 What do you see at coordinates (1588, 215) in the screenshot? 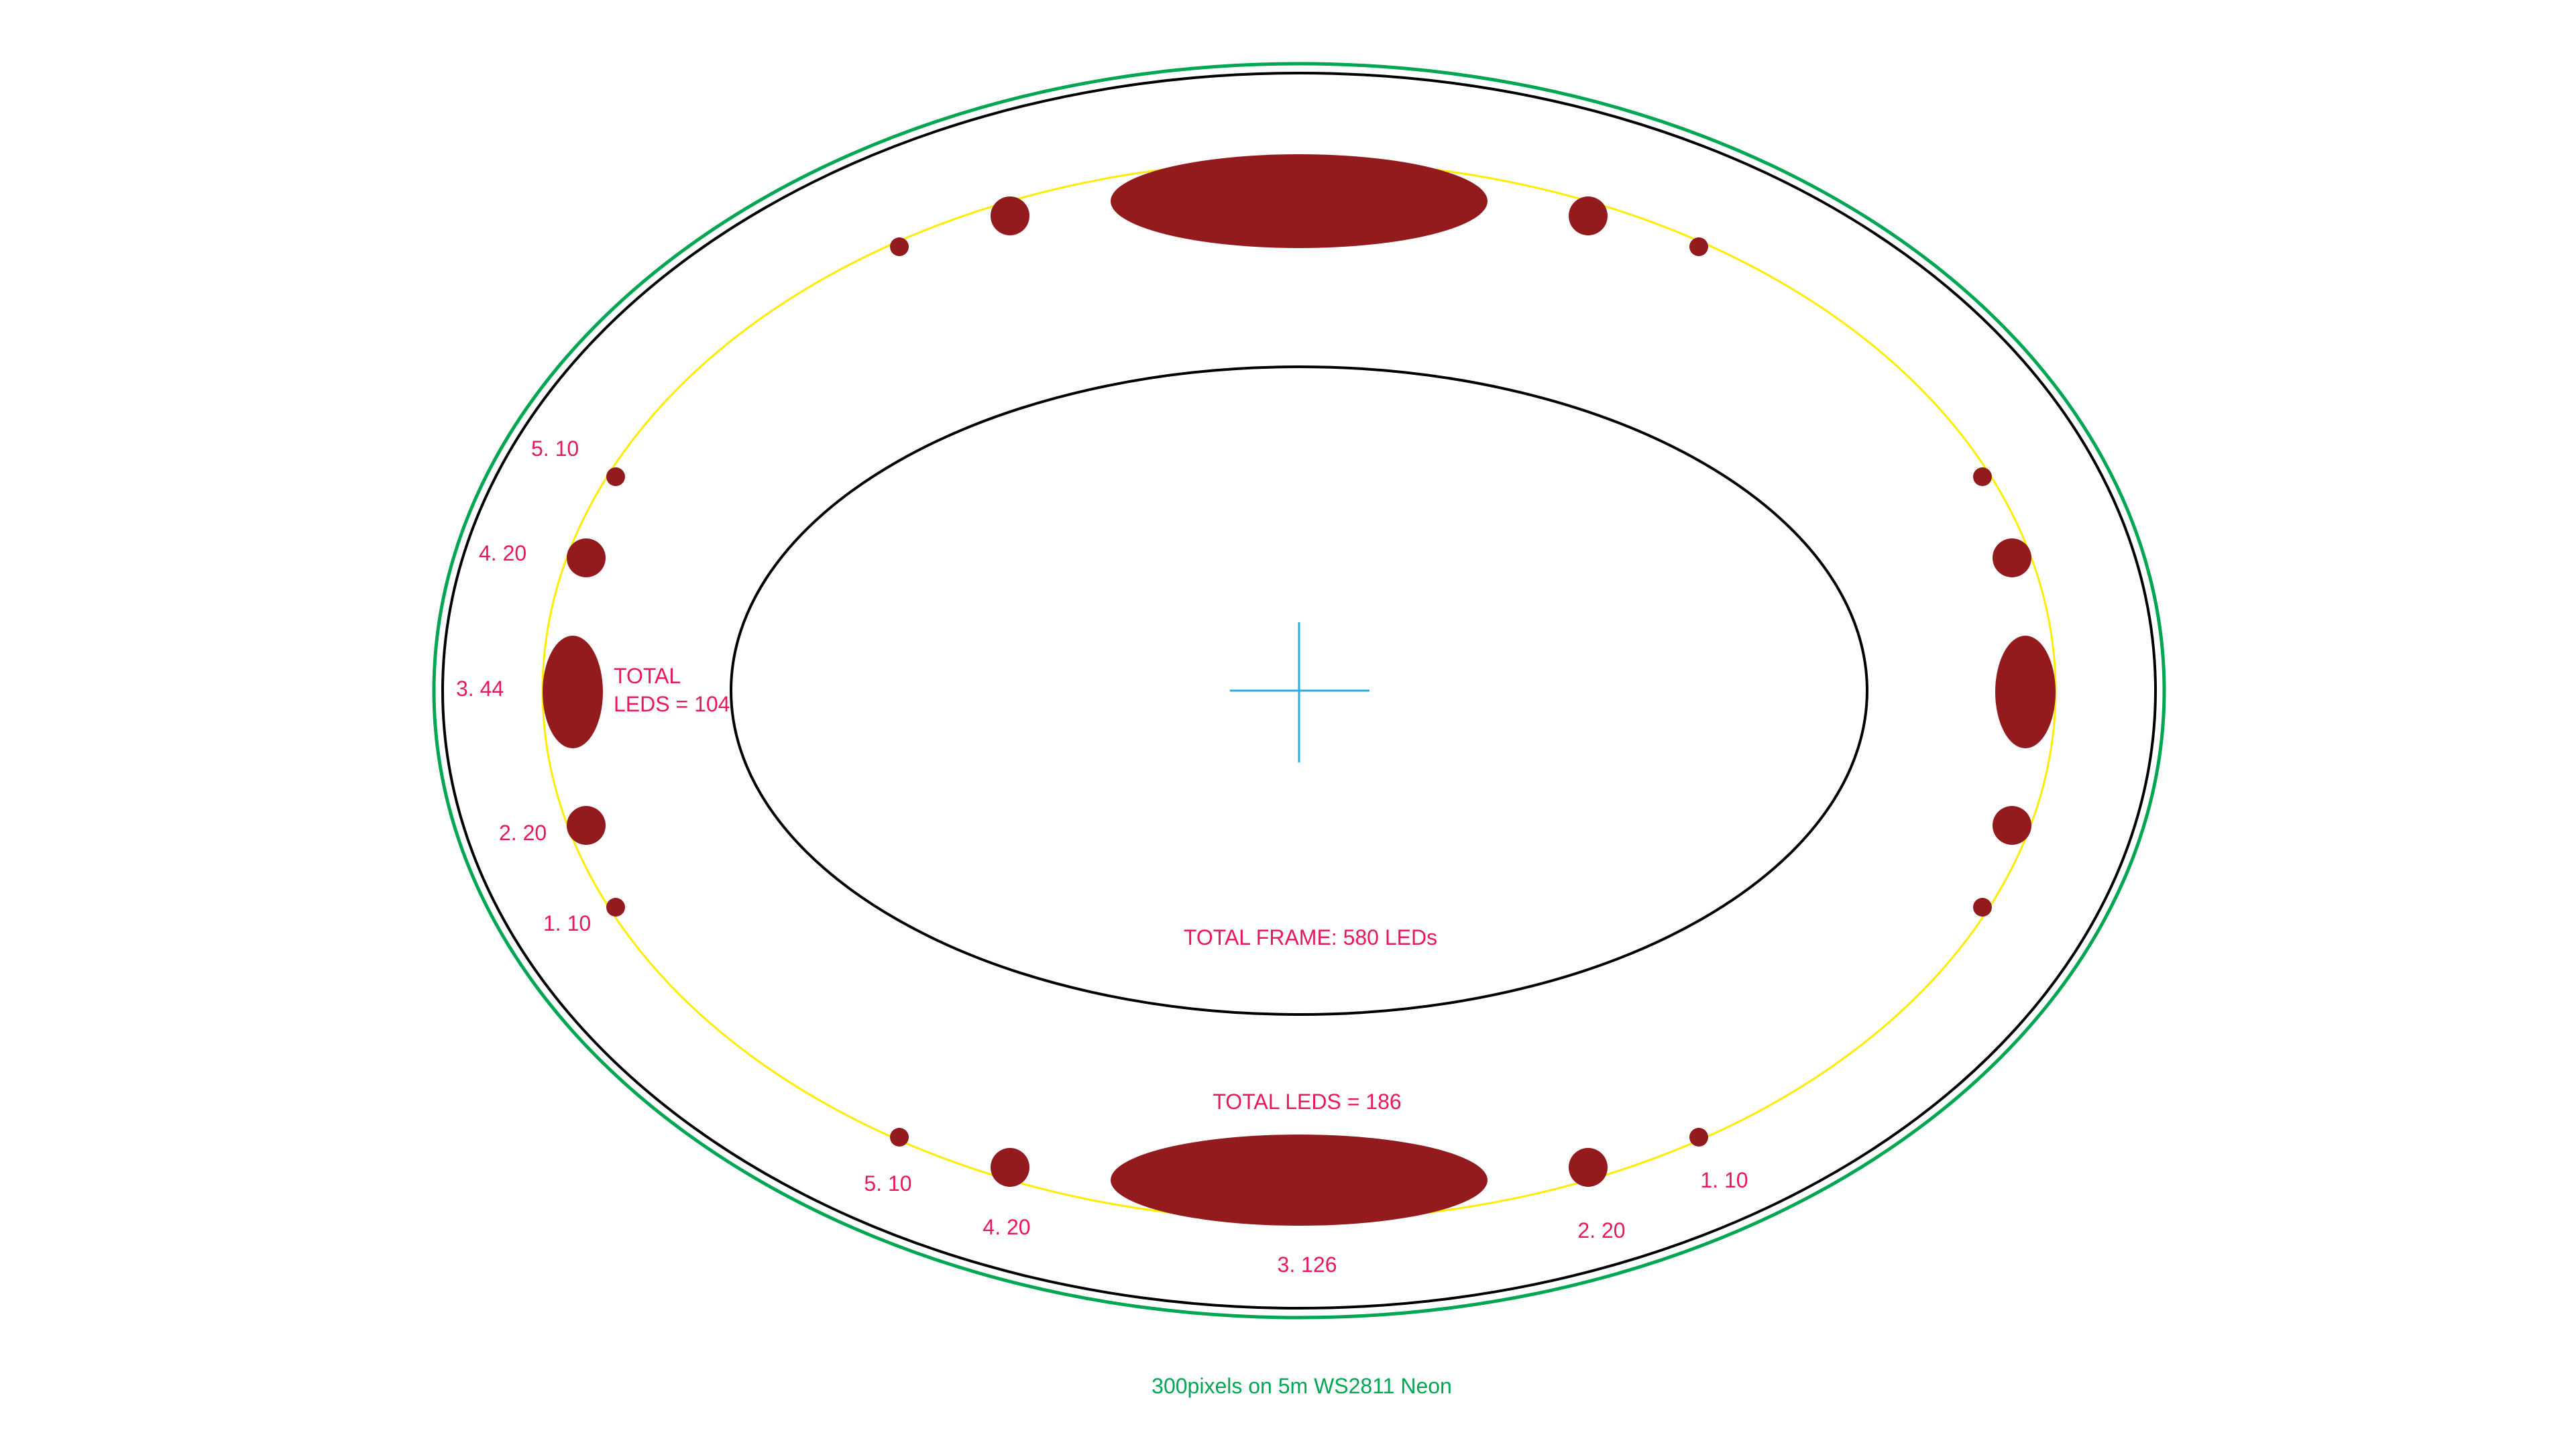
I see `top-led-medium-right` at bounding box center [1588, 215].